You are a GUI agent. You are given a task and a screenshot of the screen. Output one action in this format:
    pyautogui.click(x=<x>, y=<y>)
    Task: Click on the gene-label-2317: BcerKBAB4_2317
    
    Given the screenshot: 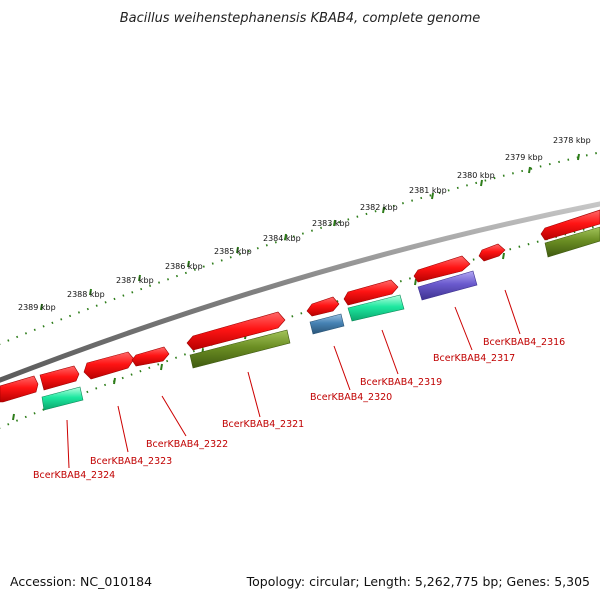 What is the action you would take?
    pyautogui.click(x=474, y=358)
    